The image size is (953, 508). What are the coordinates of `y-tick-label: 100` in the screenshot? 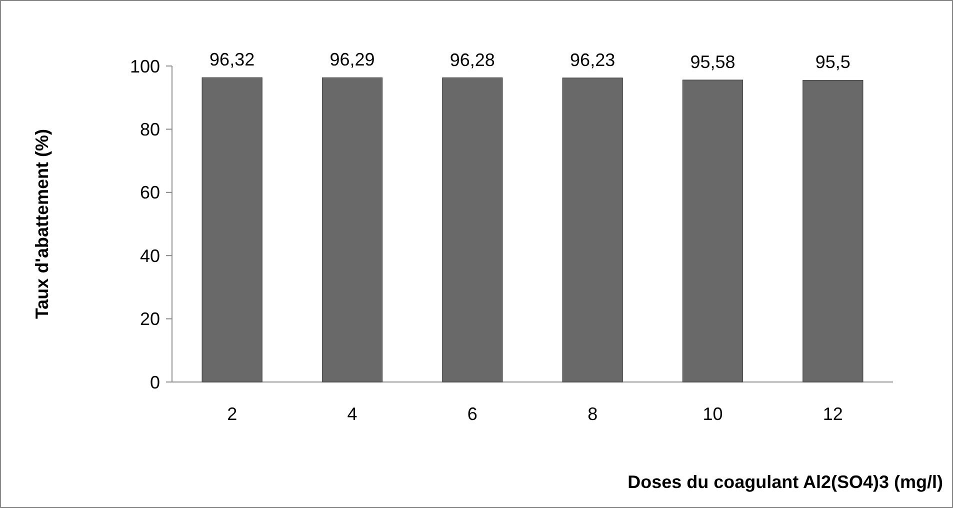 It's located at (145, 66).